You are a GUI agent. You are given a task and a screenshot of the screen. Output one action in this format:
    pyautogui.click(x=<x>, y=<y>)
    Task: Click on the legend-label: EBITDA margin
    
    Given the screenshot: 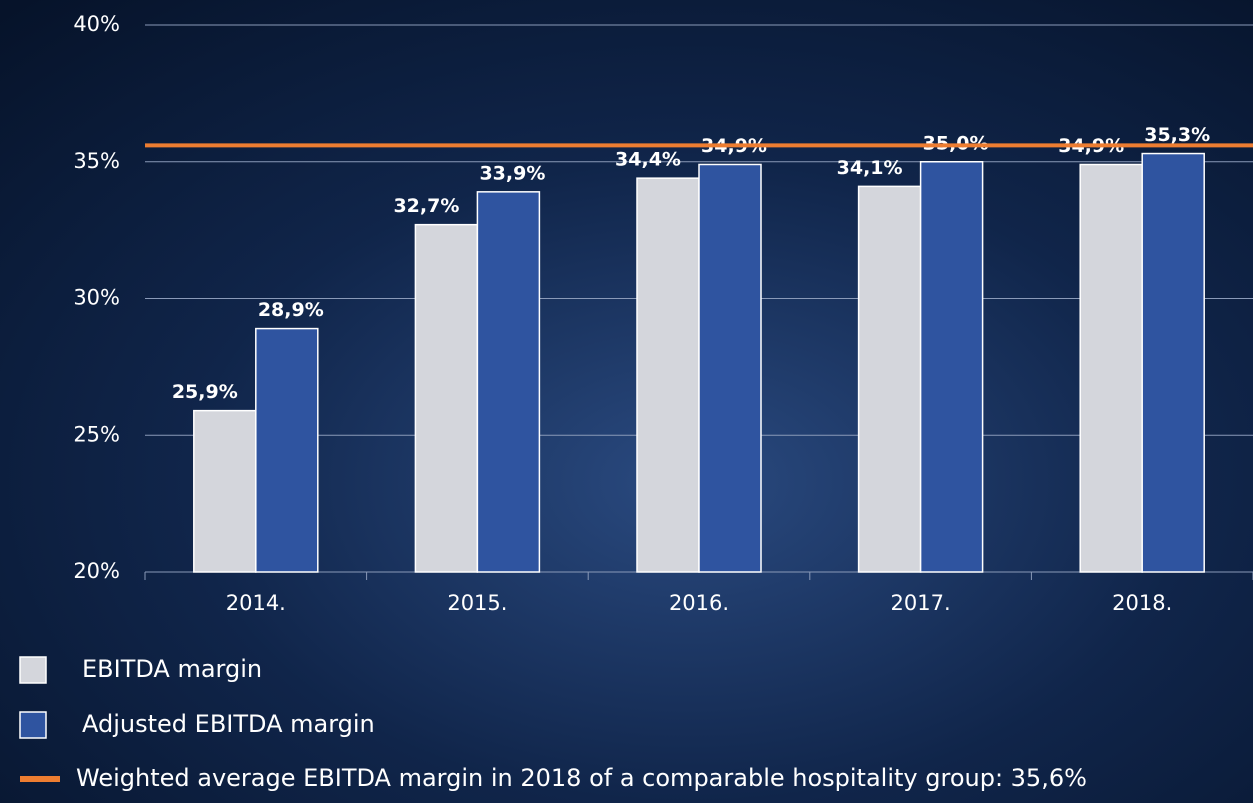 What is the action you would take?
    pyautogui.click(x=172, y=669)
    